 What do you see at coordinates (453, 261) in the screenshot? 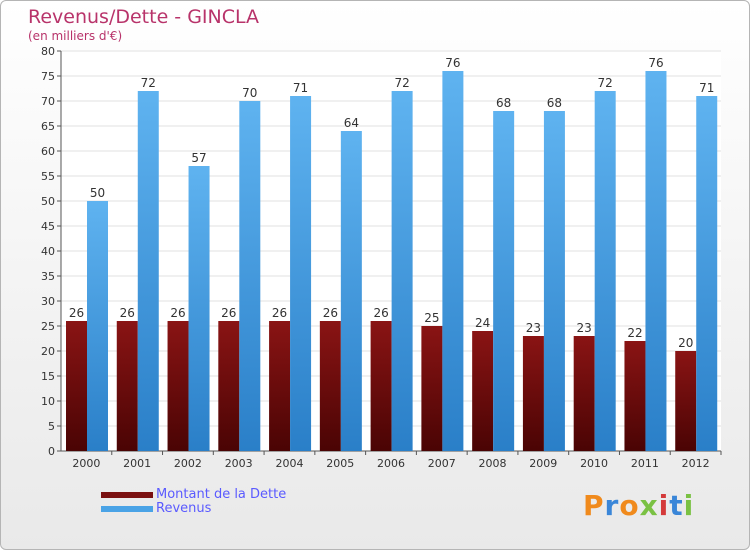
I see `bar-revenus-2007` at bounding box center [453, 261].